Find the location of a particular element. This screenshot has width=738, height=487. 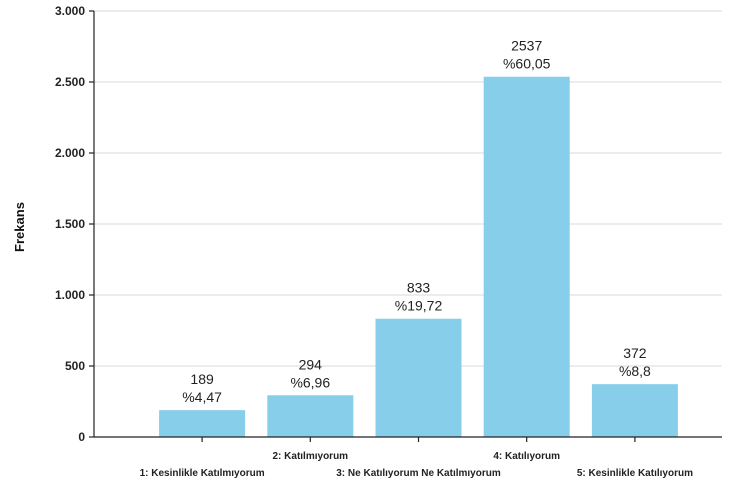

x-category-label: 3: Ne Katılıyorum Ne Katılmıyorum is located at coordinates (418, 473).